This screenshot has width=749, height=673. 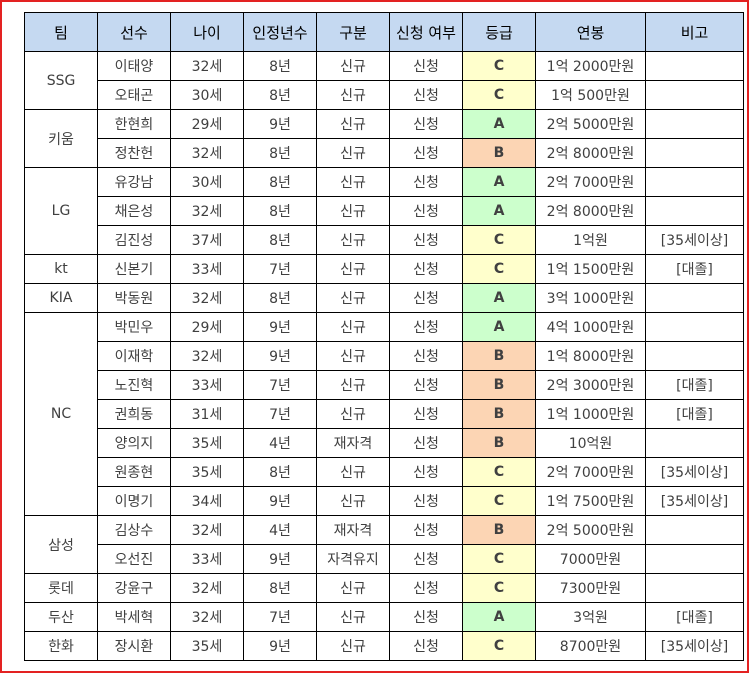 What do you see at coordinates (384, 385) in the screenshot?
I see `table-row: 노진혁 33세 7년 신규 신청 B 2억 3000만원 [대졸]` at bounding box center [384, 385].